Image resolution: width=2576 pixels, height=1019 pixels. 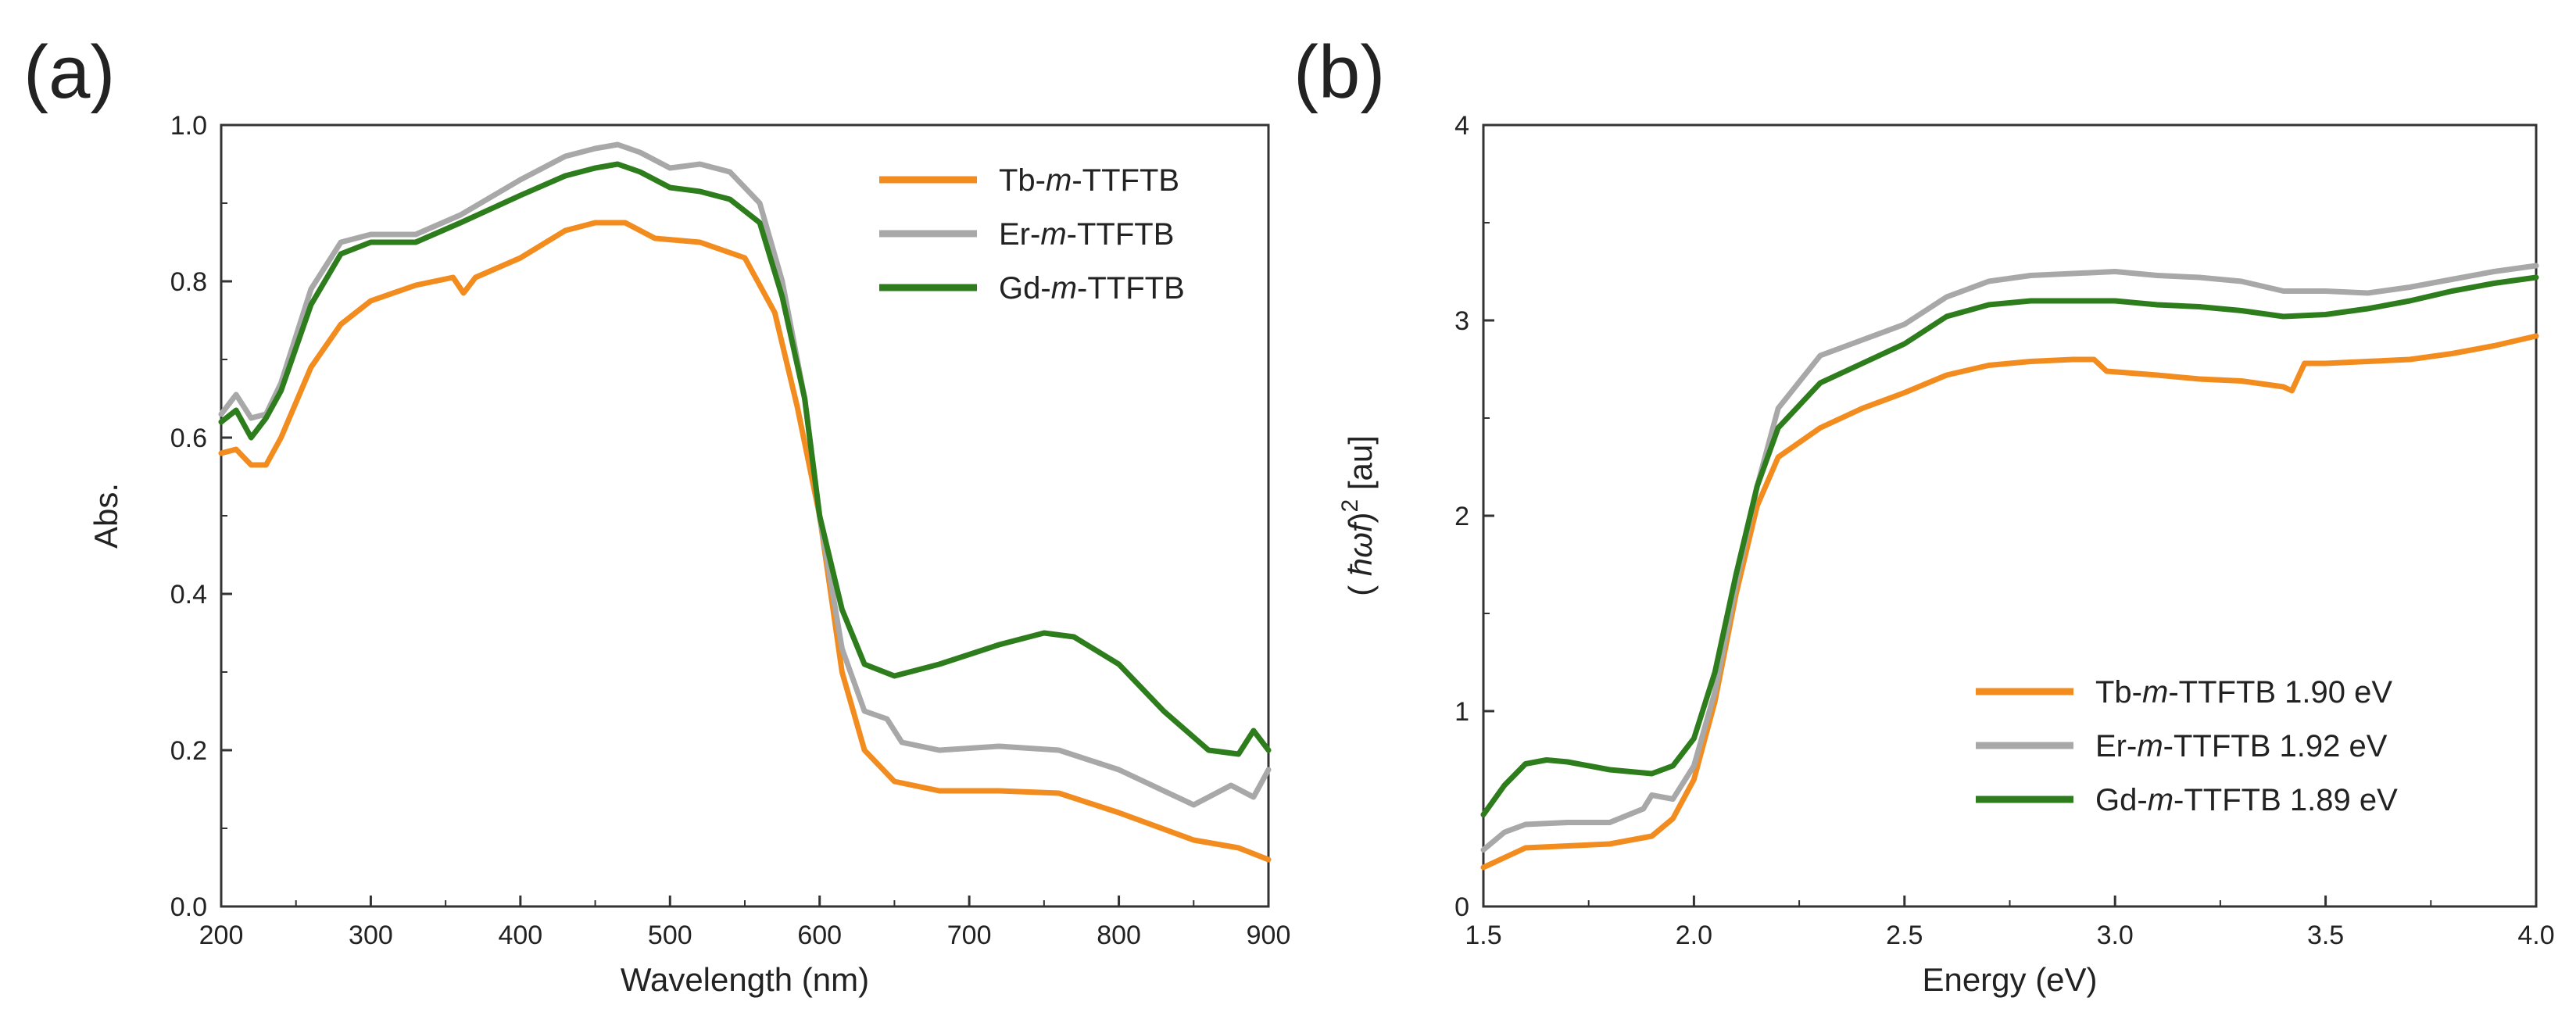 I want to click on panel-label: (a), so click(x=69, y=72).